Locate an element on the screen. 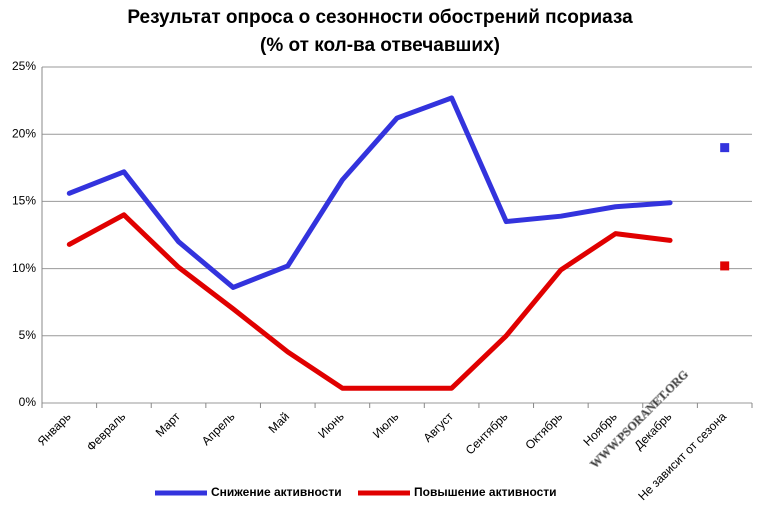  x-tick-label: Январь is located at coordinates (54, 428).